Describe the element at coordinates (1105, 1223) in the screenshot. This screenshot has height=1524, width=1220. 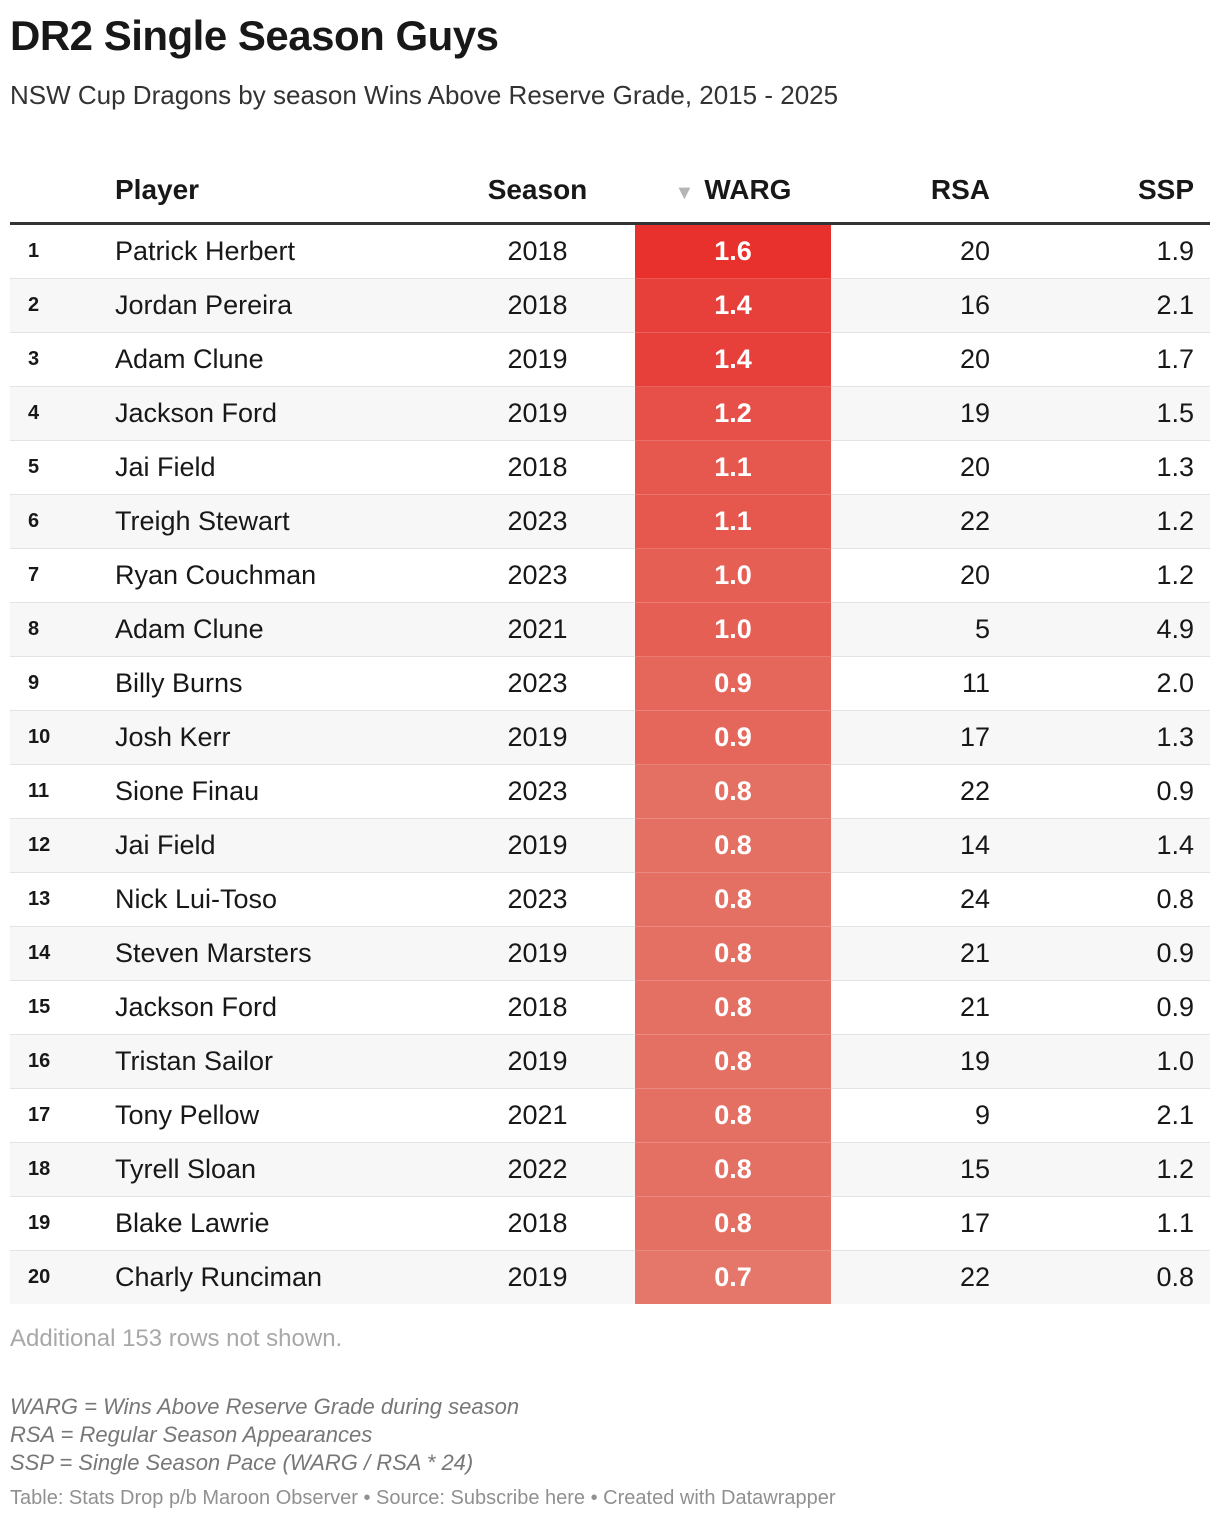
I see `ssp-cell: 1.1` at that location.